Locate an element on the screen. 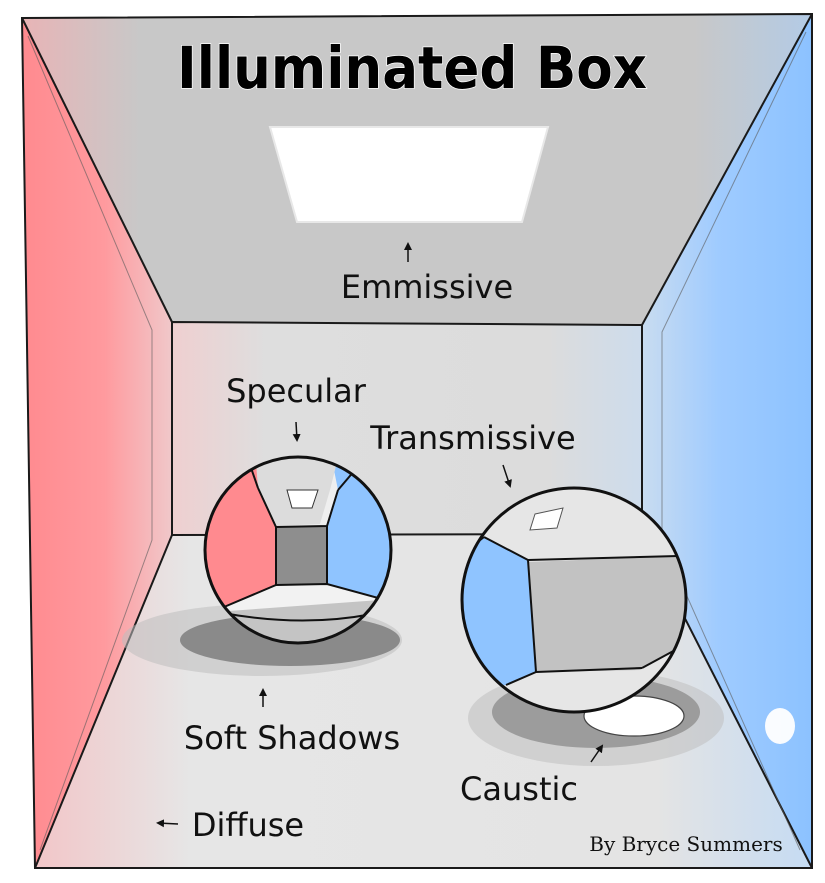 This screenshot has width=825, height=883. author-credit: By Bryce Summers is located at coordinates (685, 844).